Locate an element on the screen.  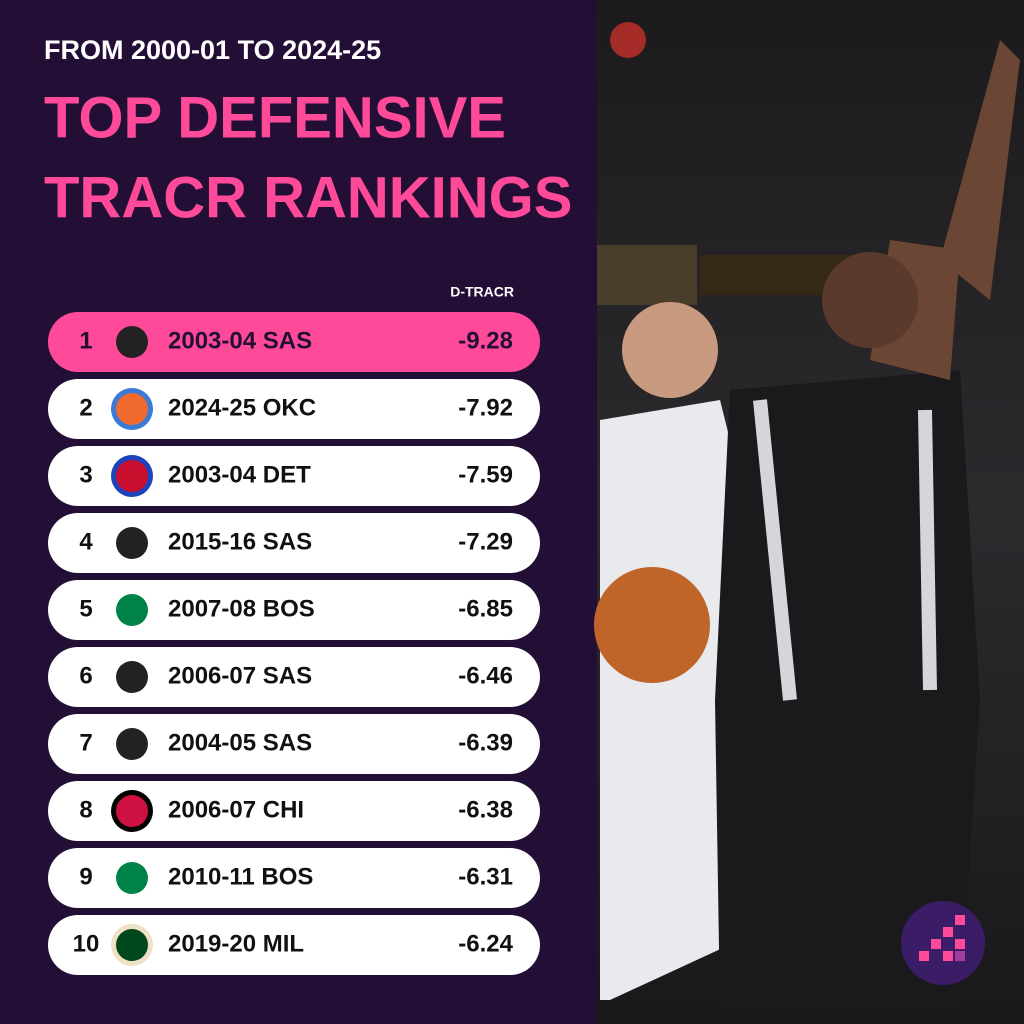
team-season: 2019-20 MIL is located at coordinates (236, 943).